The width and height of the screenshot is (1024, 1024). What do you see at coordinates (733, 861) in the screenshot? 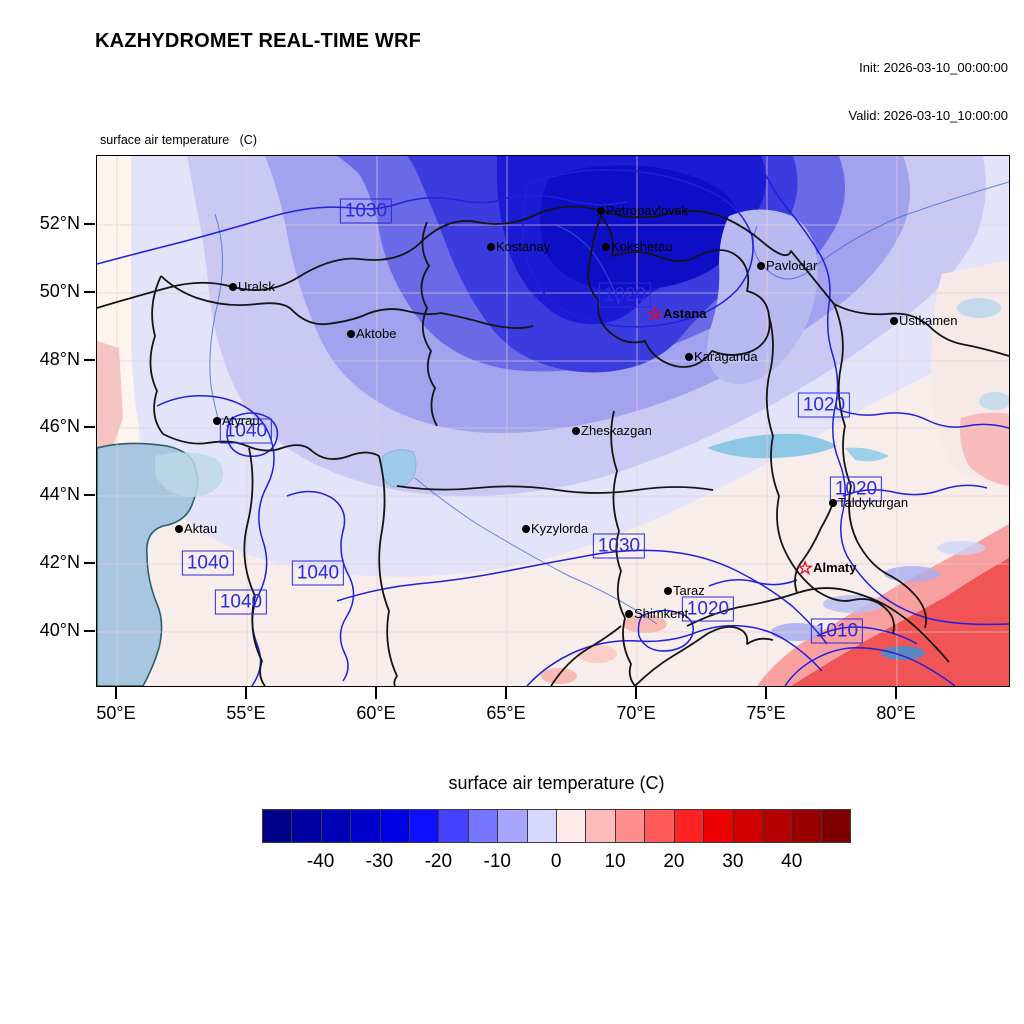
I see `colorbar-tick-label: 30` at bounding box center [733, 861].